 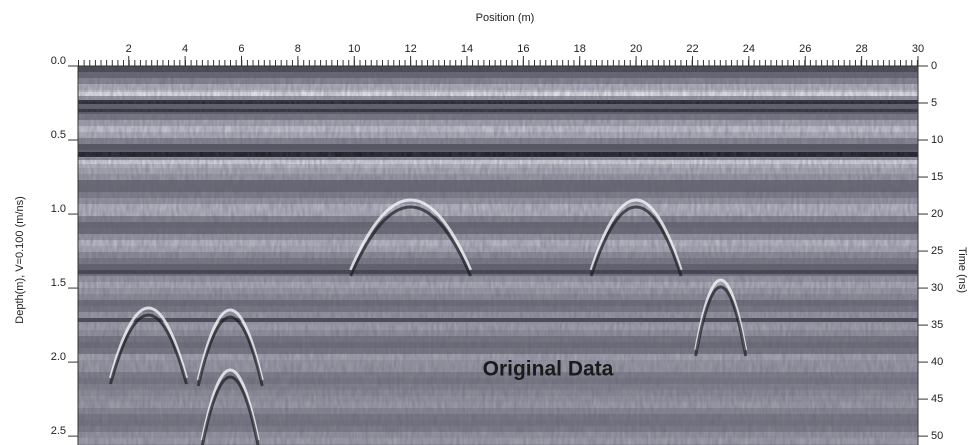 I want to click on x-tick-label: 12, so click(x=410, y=49).